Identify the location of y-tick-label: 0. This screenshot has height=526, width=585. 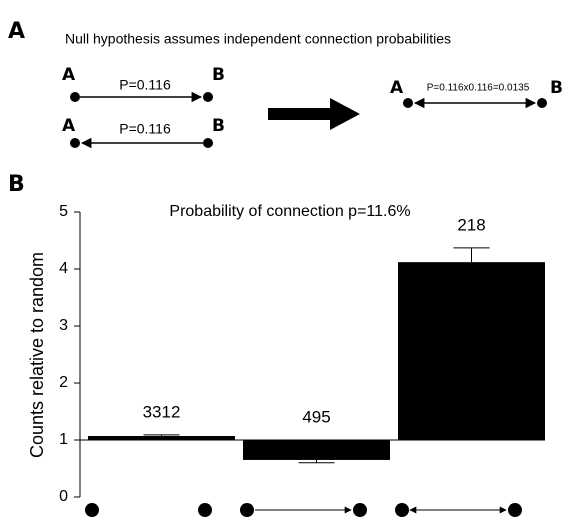
(63, 496).